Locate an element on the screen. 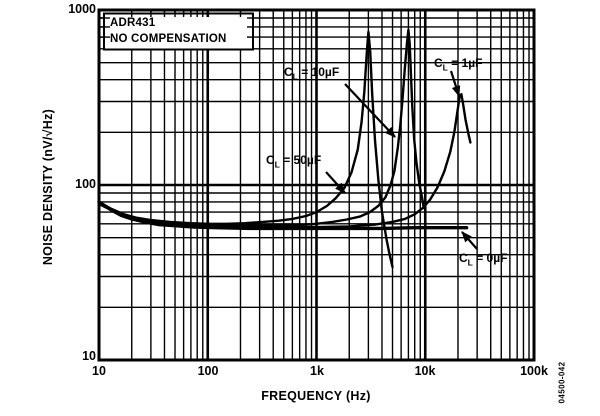 The width and height of the screenshot is (600, 416). curve-label-cl-50uf: CL = 50µF is located at coordinates (294, 161).